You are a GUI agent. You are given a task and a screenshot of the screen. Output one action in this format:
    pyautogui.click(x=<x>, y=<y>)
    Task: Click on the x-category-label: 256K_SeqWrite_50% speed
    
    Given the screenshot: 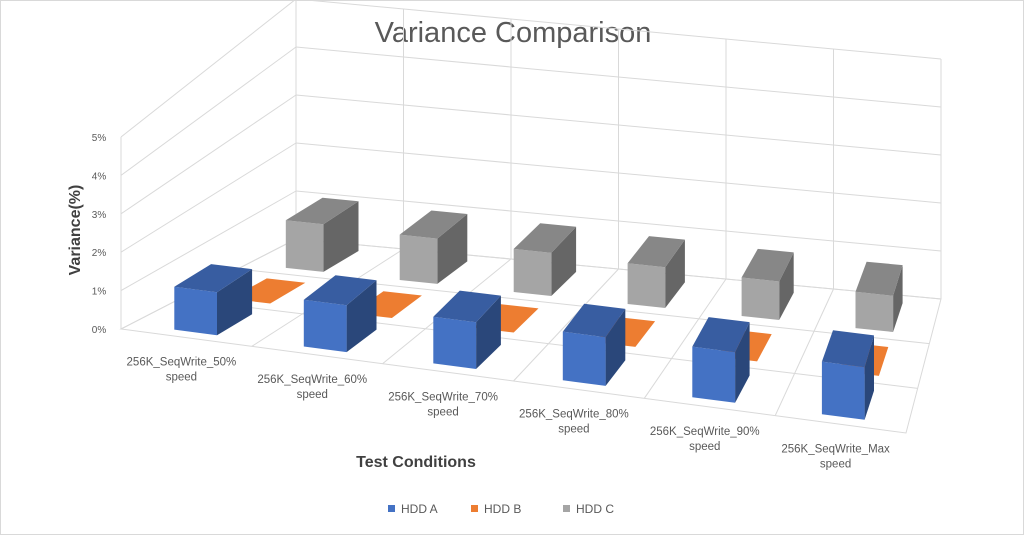 What is the action you would take?
    pyautogui.click(x=182, y=370)
    